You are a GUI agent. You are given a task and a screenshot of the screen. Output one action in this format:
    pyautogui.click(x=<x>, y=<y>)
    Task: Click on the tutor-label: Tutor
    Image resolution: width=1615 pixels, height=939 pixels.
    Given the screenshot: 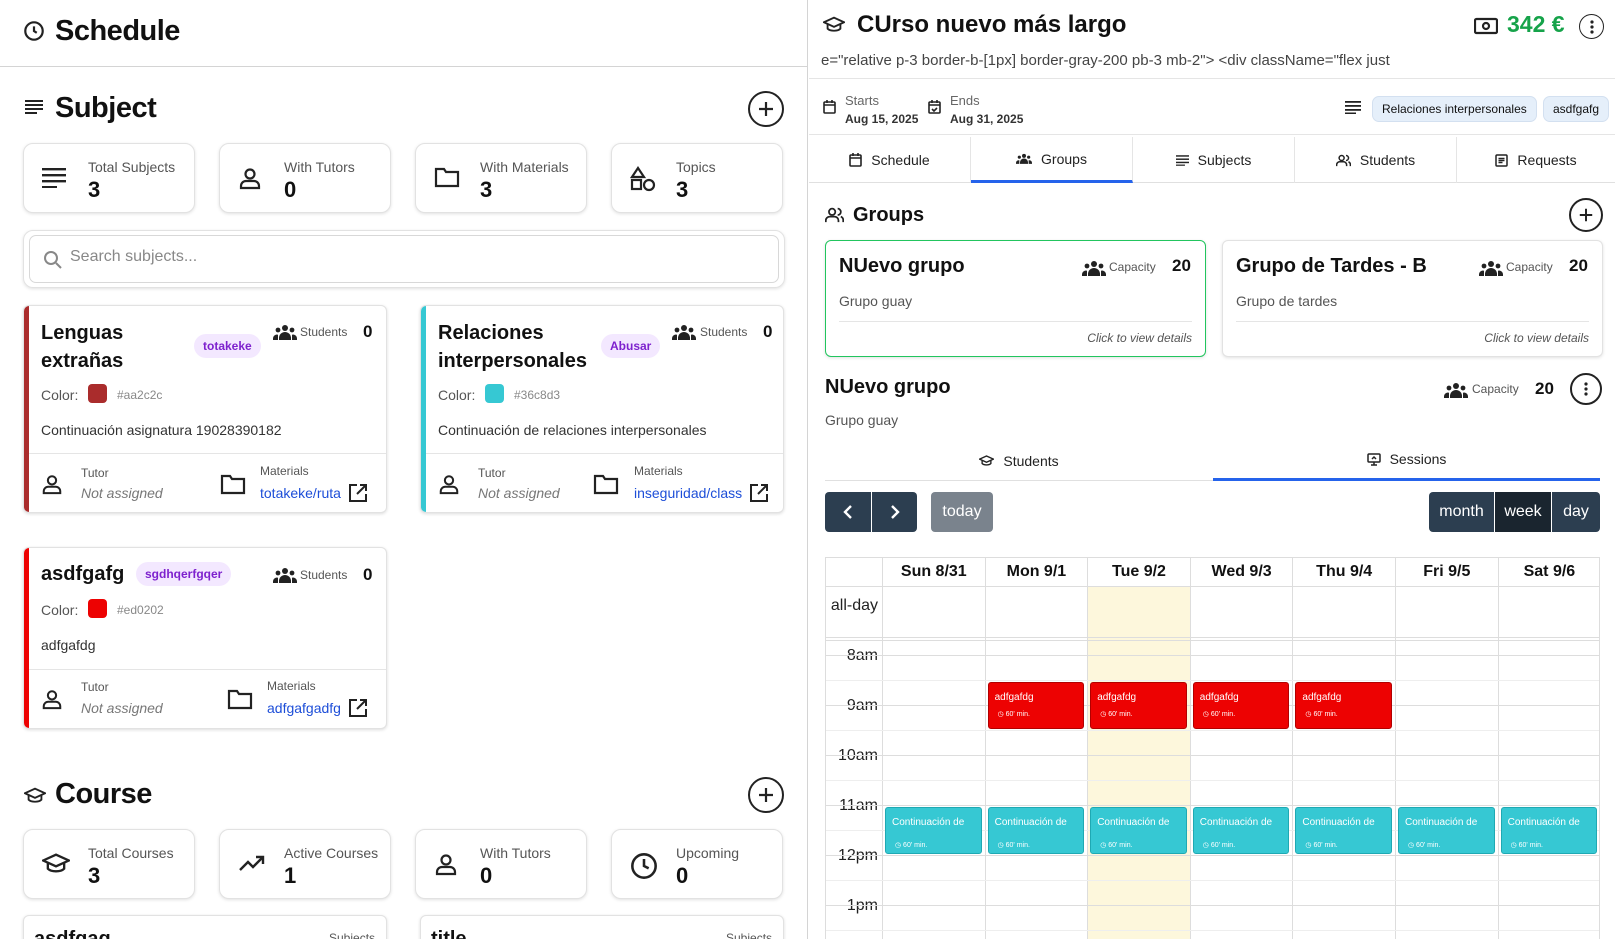 What is the action you would take?
    pyautogui.click(x=95, y=687)
    